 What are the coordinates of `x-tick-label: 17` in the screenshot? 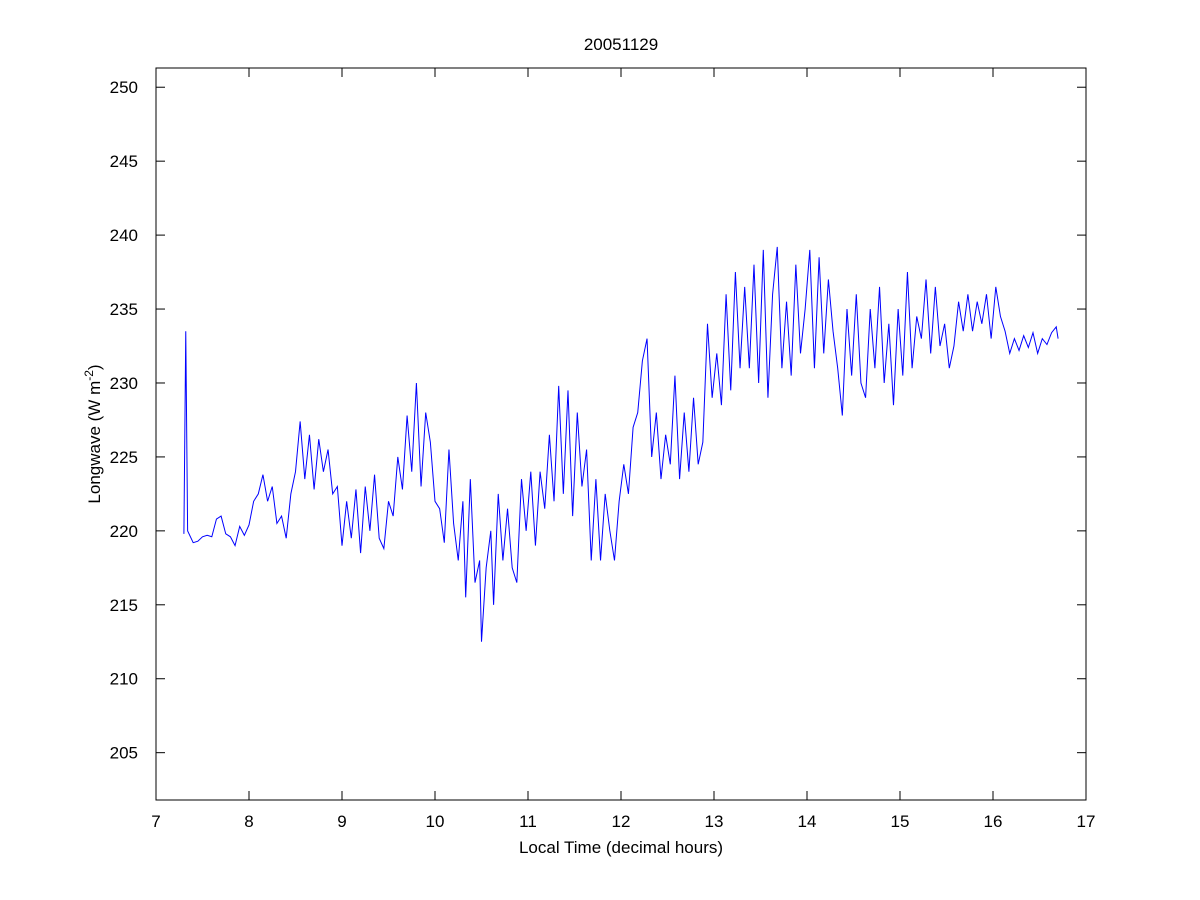 It's located at (1086, 821).